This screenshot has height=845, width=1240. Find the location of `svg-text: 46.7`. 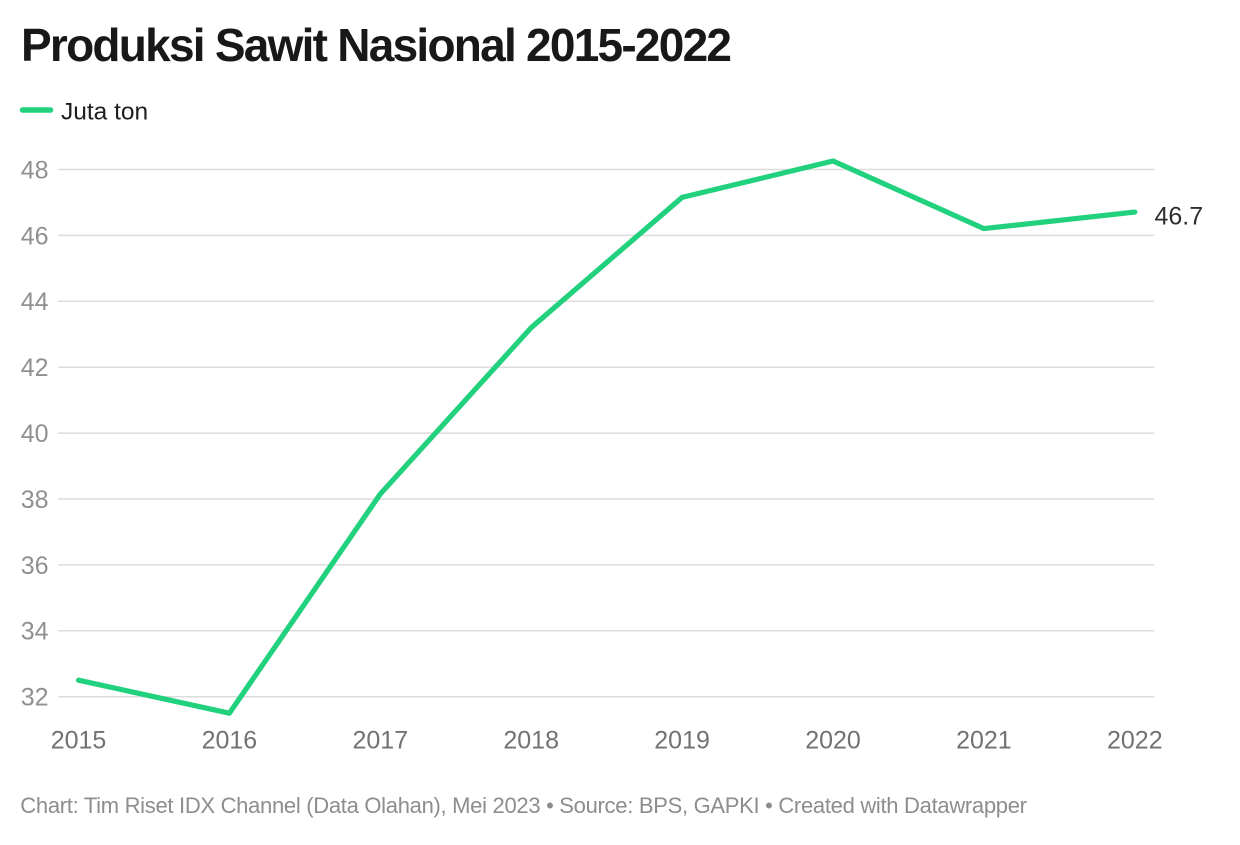

svg-text: 46.7 is located at coordinates (1179, 217).